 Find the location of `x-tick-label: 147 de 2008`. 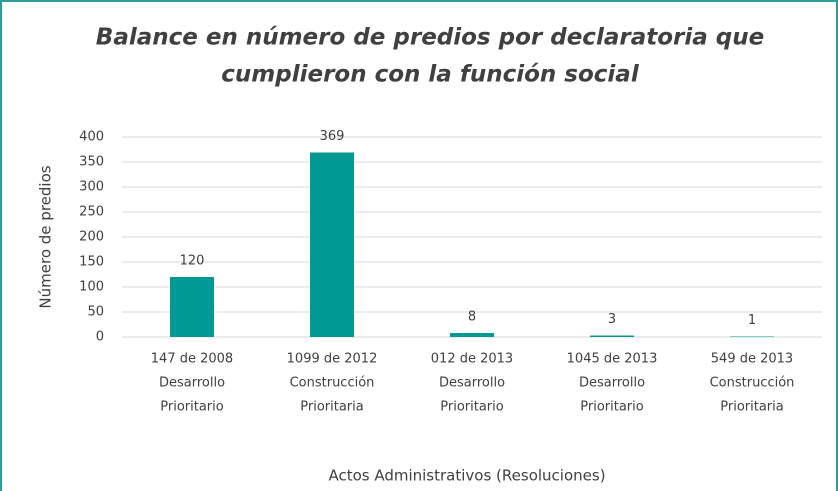

x-tick-label: 147 de 2008 is located at coordinates (192, 359).